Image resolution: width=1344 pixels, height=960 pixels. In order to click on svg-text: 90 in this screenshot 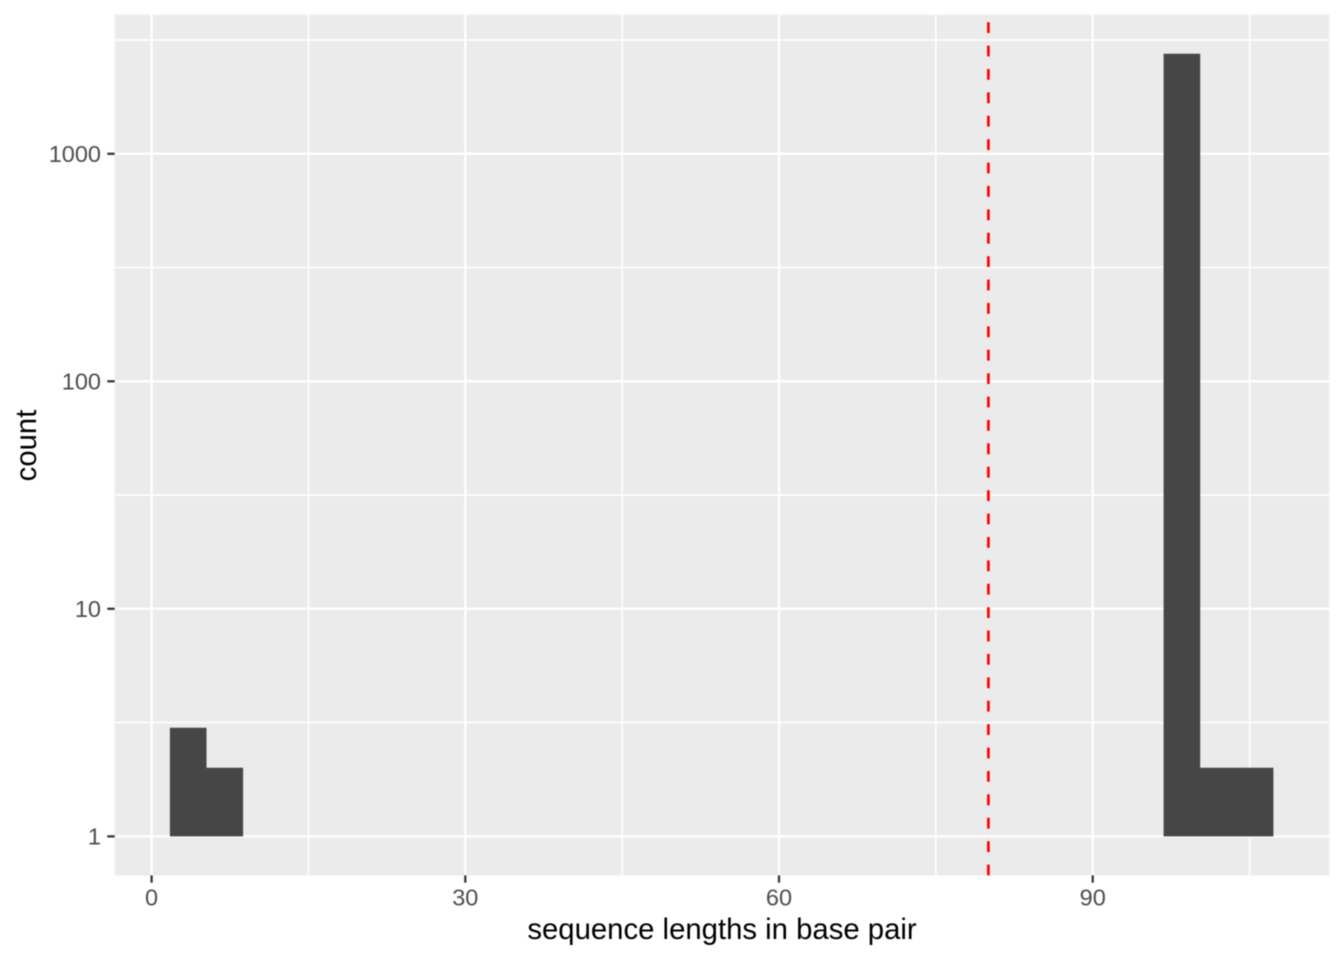, I will do `click(1093, 898)`.